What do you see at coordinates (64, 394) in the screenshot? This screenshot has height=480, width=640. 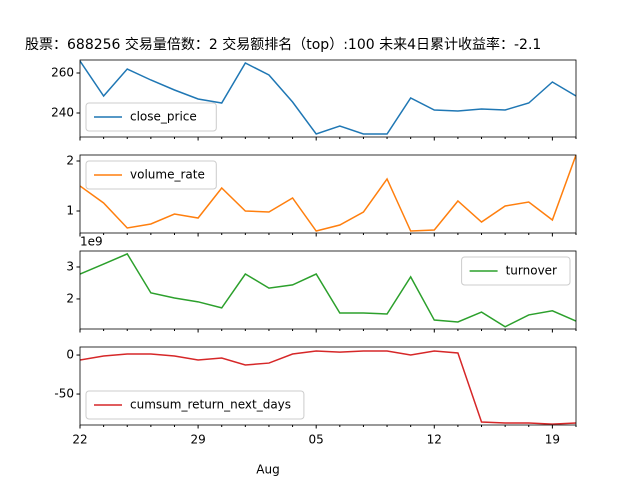 I see `y-tick-label: -50` at bounding box center [64, 394].